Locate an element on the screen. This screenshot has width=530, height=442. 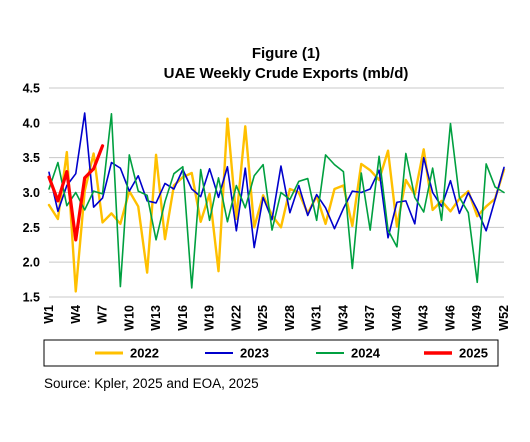
x-tick-label: W7 is located at coordinates (103, 314).